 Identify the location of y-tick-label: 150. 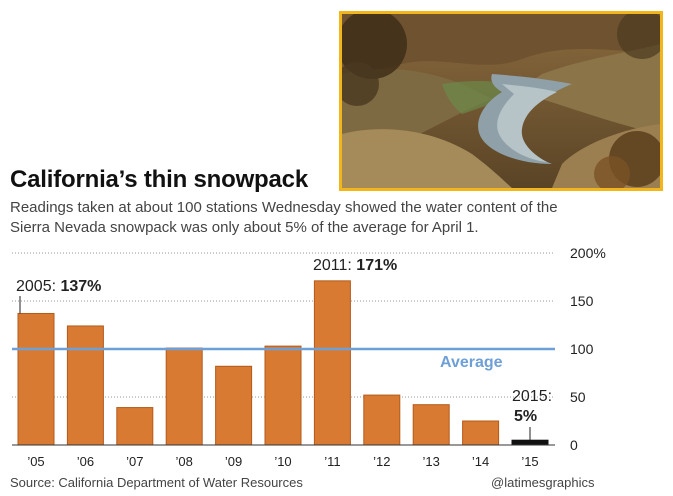
(582, 301).